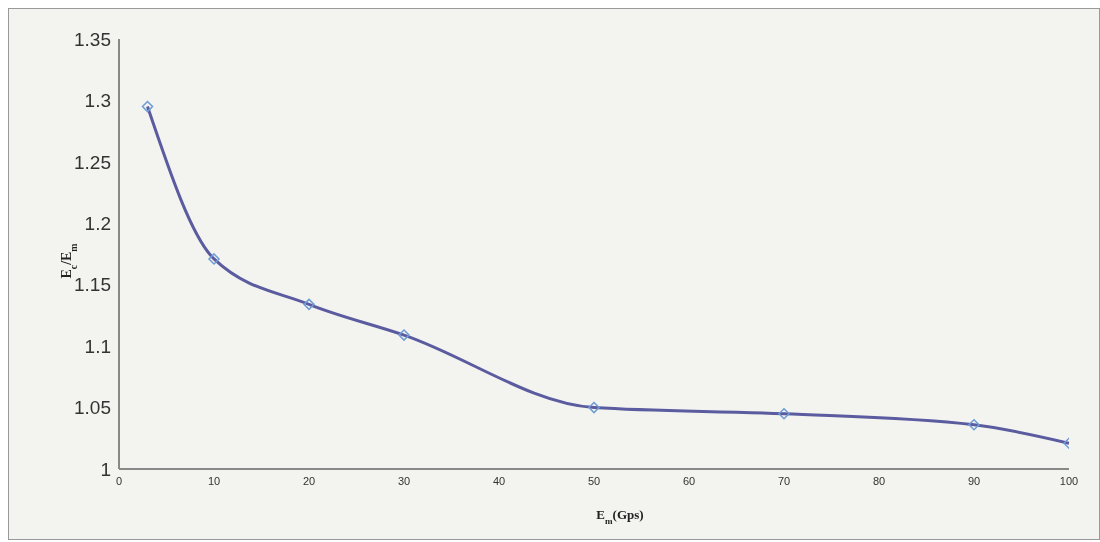 The height and width of the screenshot is (542, 1100). What do you see at coordinates (92, 408) in the screenshot?
I see `y-tick-label: 1.05` at bounding box center [92, 408].